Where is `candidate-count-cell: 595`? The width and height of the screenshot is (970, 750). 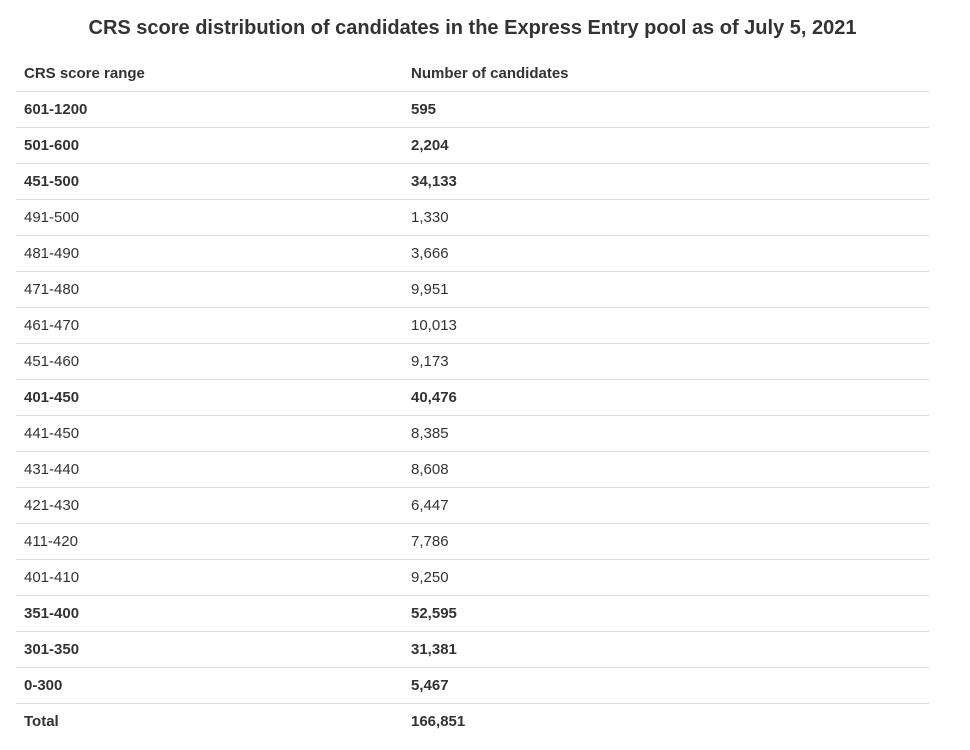
candidate-count-cell: 595 is located at coordinates (666, 109).